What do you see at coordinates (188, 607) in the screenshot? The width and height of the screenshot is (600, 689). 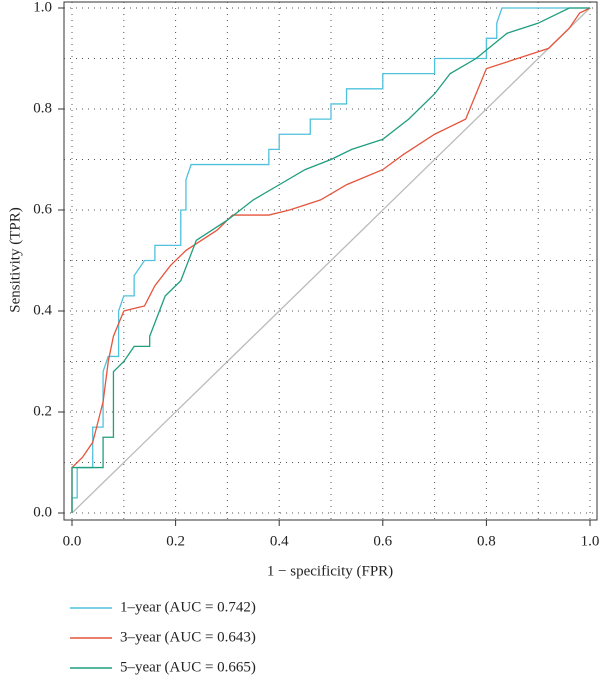 I see `legend-label: 1–year (AUC = 0.742)` at bounding box center [188, 607].